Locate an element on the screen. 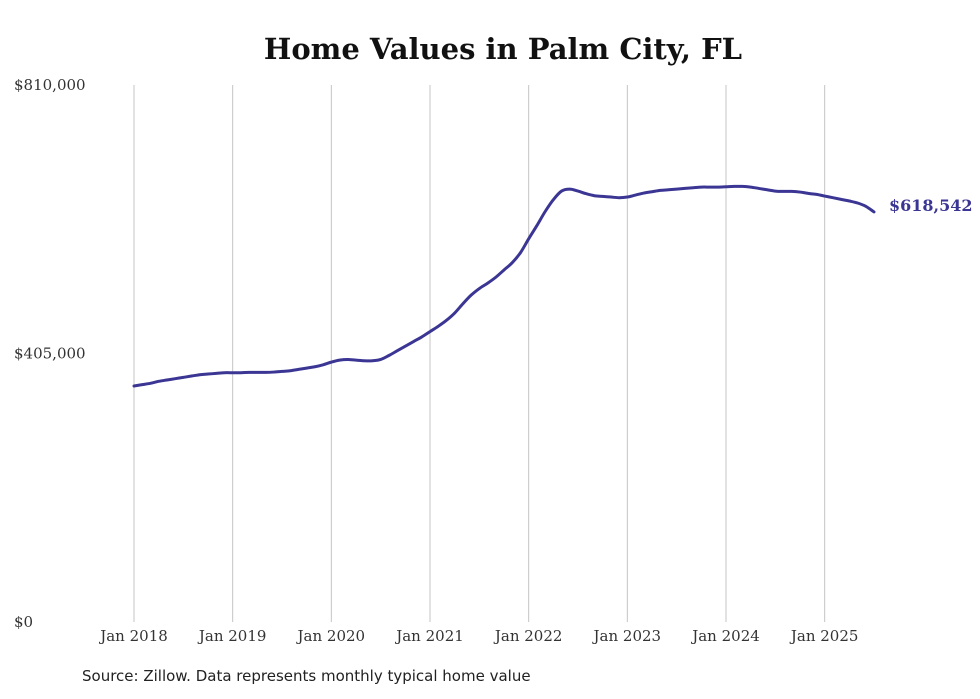 The width and height of the screenshot is (980, 699). x-tick-label: Jan 2024 is located at coordinates (725, 636).